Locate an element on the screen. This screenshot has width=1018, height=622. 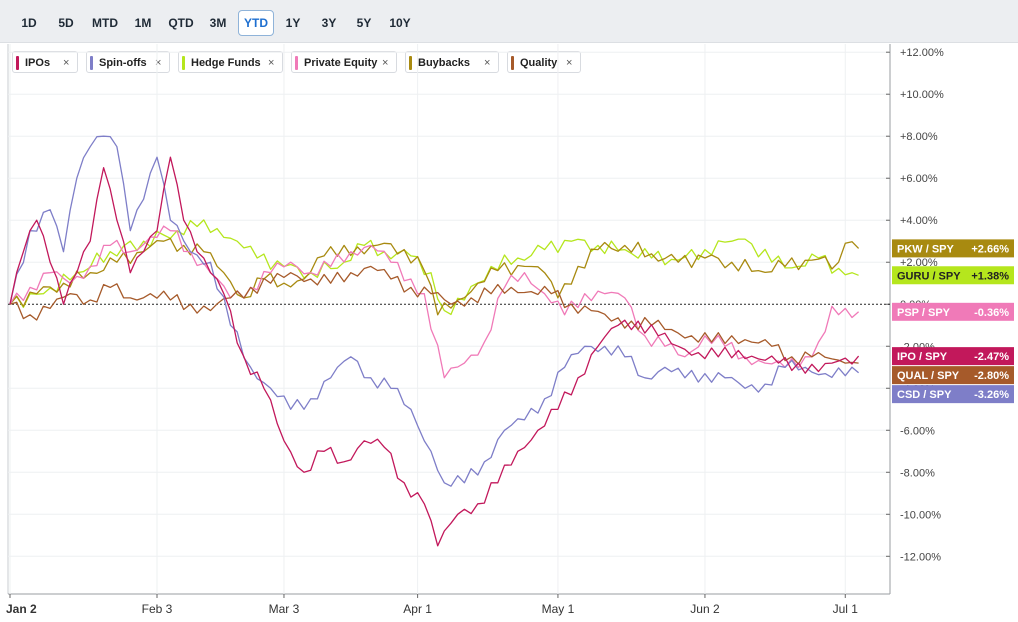
range-button-10y: 10Y is located at coordinates (400, 23).